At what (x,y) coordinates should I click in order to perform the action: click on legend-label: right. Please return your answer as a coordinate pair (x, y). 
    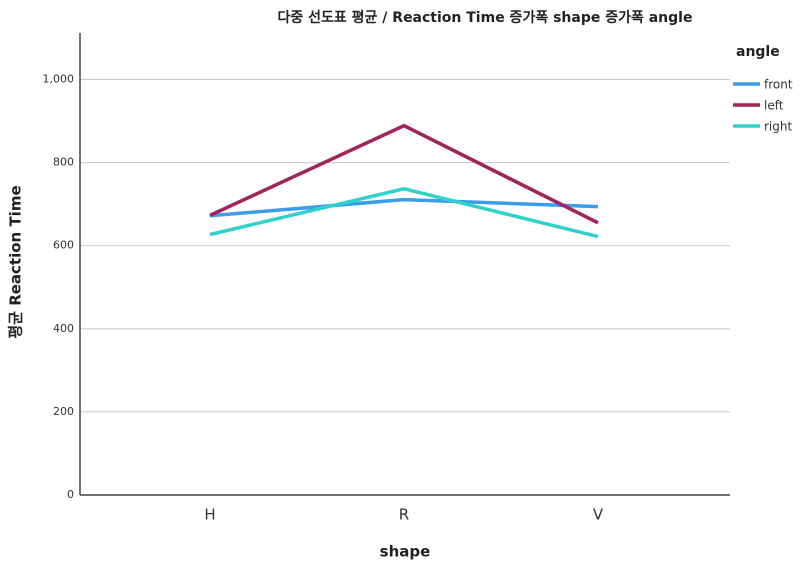
    Looking at the image, I should click on (778, 127).